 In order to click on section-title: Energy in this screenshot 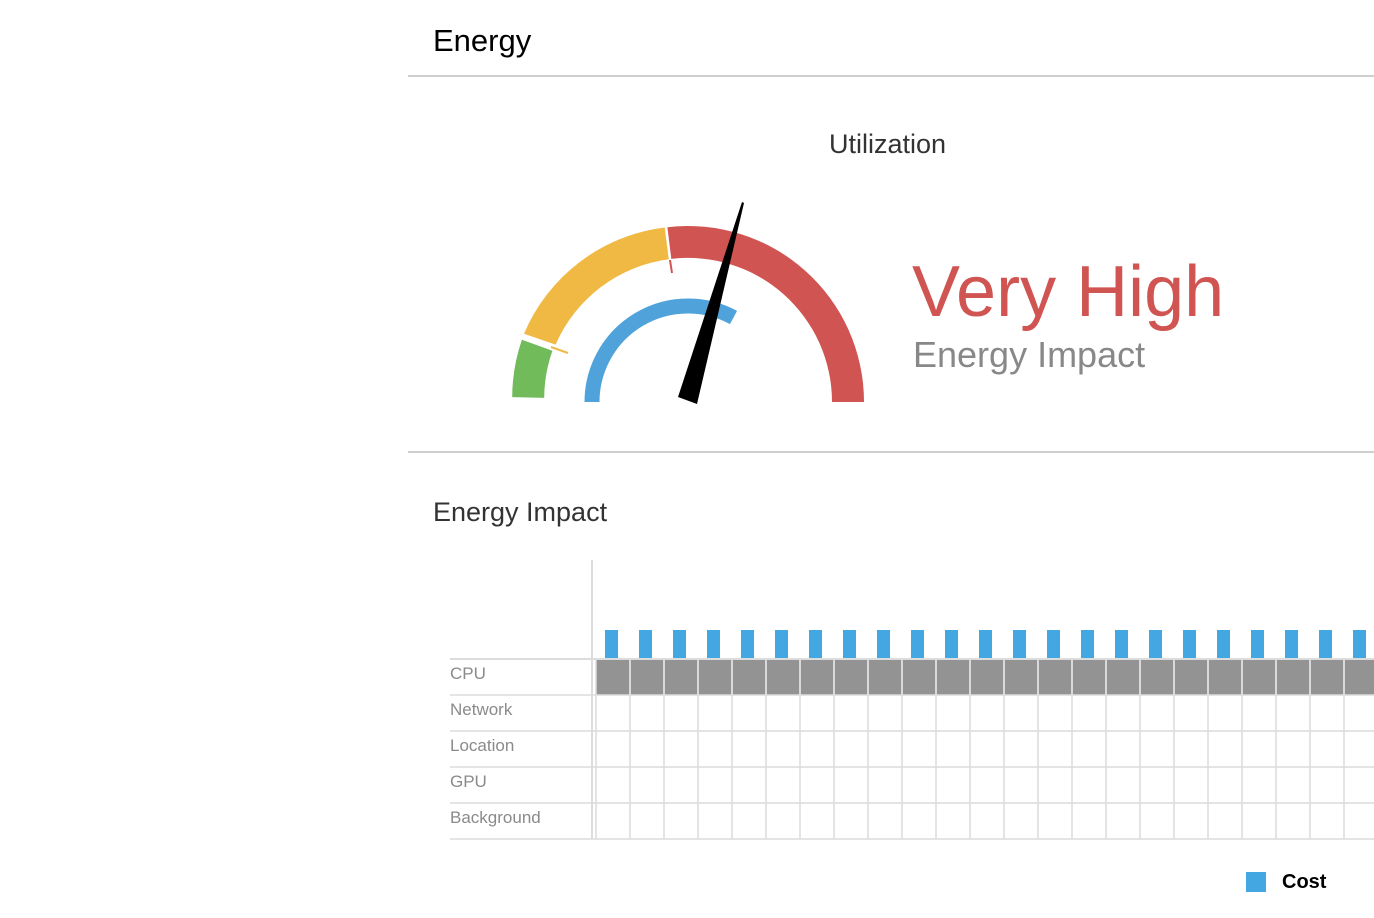, I will do `click(482, 40)`.